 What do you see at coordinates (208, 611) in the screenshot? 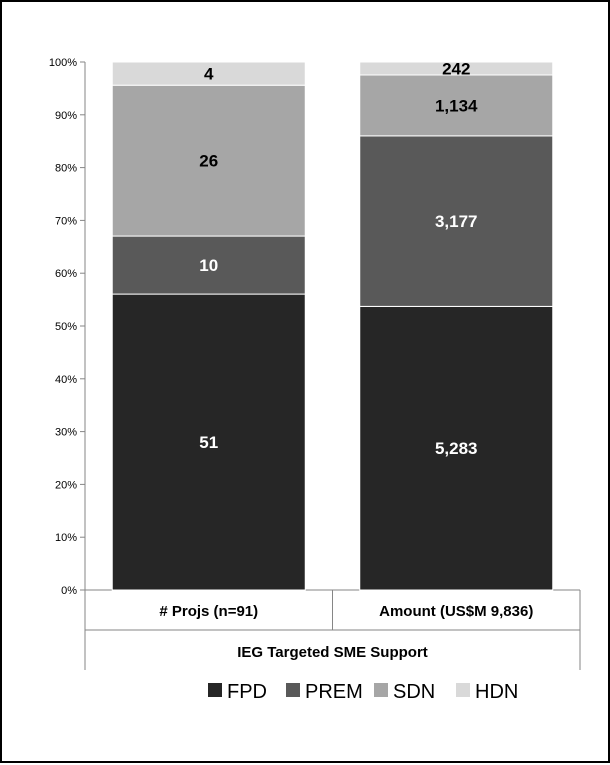
I see `x-category-label: # Projs (n=91)` at bounding box center [208, 611].